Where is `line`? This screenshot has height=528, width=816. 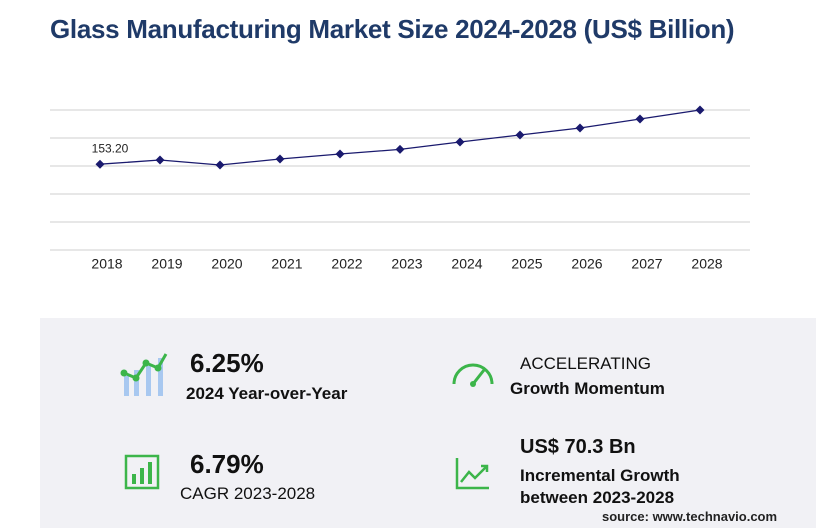
line is located at coordinates (400, 137).